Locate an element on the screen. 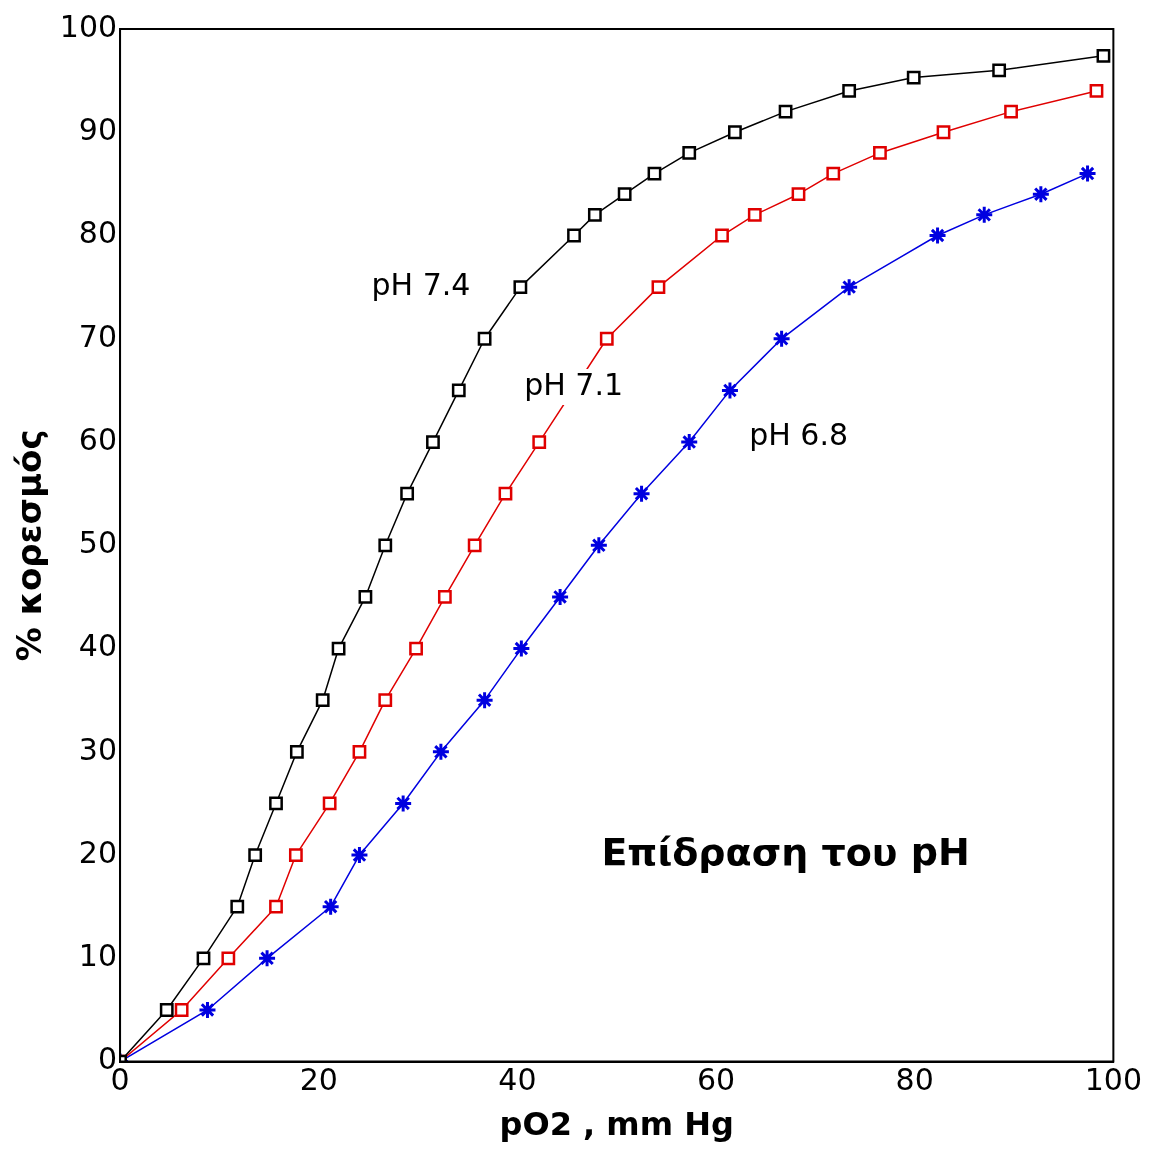  y-tick-label: 80 is located at coordinates (98, 233).